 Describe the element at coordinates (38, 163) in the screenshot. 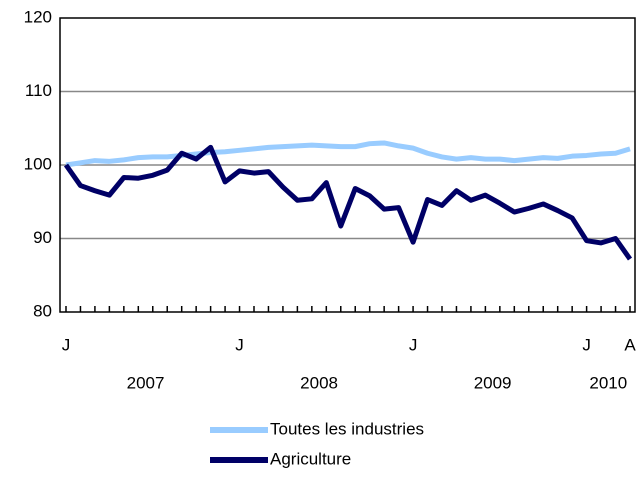

I see `y-tick-label: 100` at that location.